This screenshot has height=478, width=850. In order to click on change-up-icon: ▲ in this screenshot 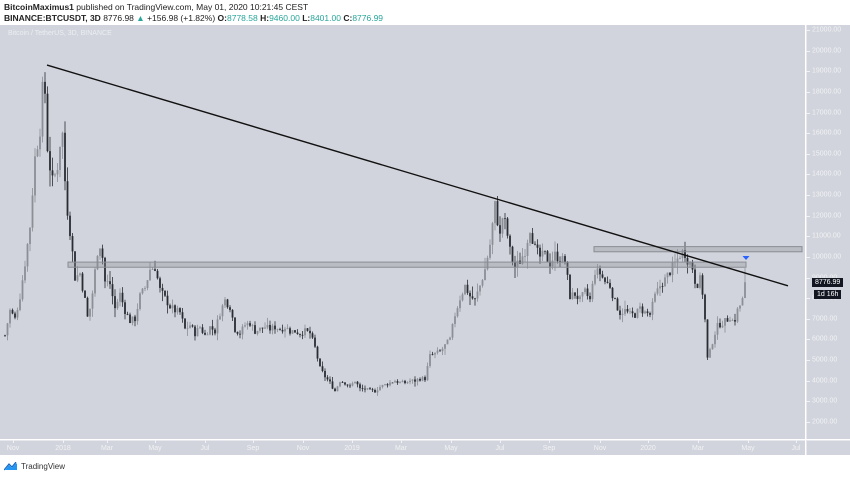, I will do `click(140, 18)`.